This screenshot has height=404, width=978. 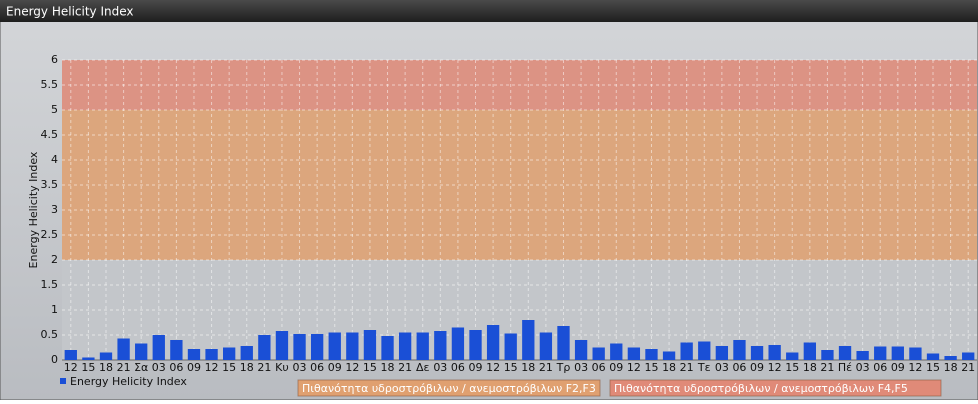 I want to click on y-tick-label: 2.5, so click(x=50, y=234).